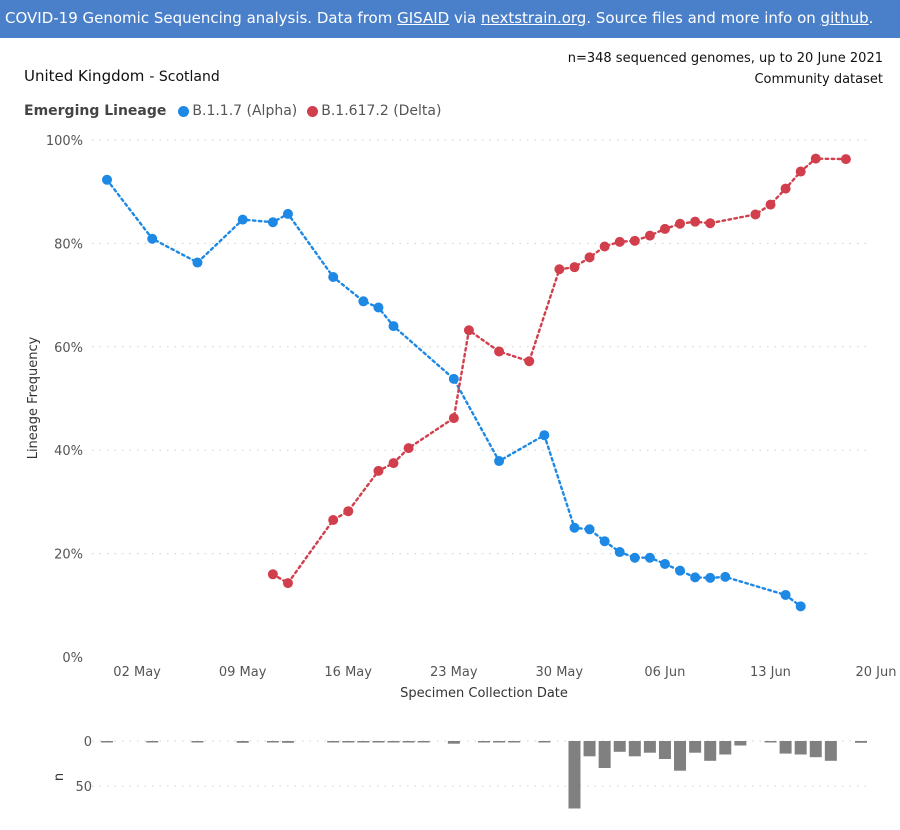 The height and width of the screenshot is (830, 900). I want to click on x-tick-label: 23 May, so click(454, 672).